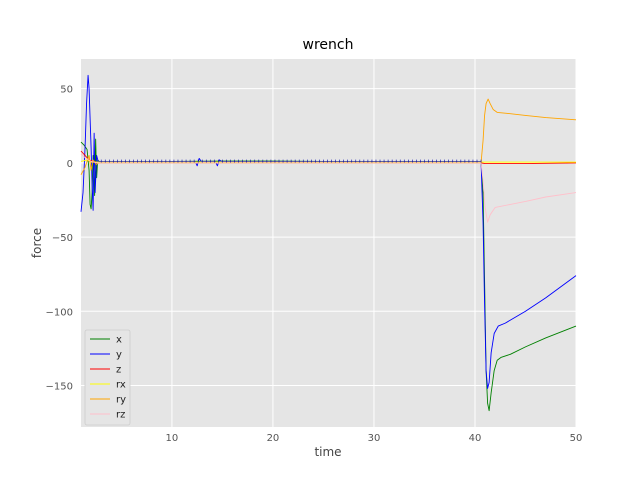 The image size is (640, 480). What do you see at coordinates (121, 400) in the screenshot?
I see `legend-label-ry: ry` at bounding box center [121, 400].